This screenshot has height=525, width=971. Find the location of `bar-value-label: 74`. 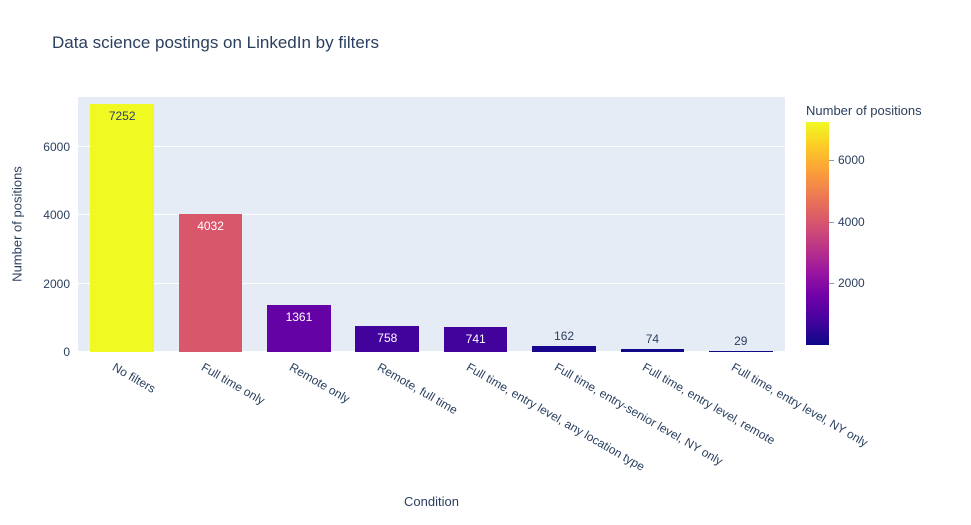

bar-value-label: 74 is located at coordinates (652, 339).